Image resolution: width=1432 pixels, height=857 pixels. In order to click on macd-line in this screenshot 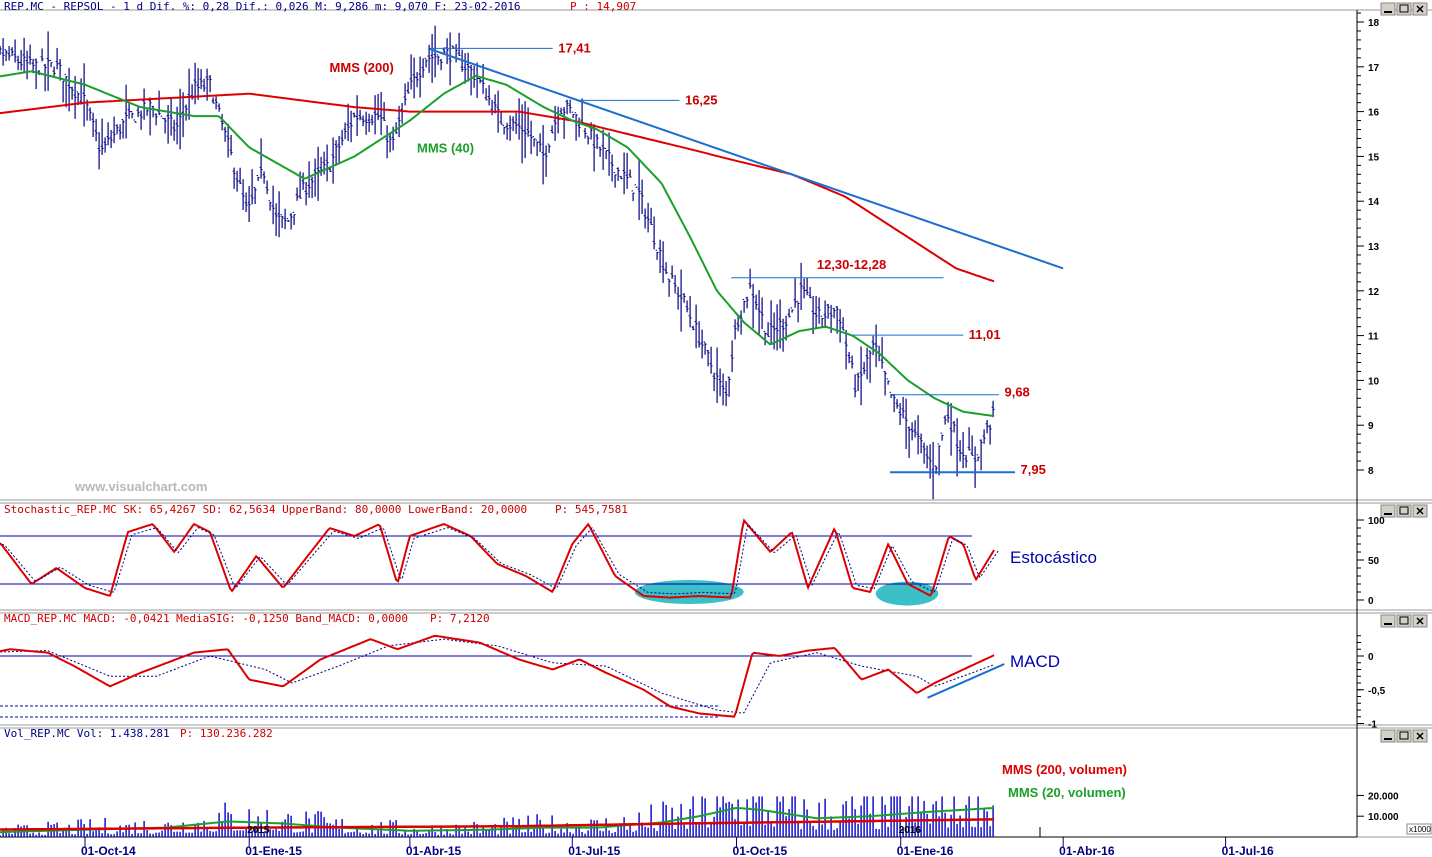, I will do `click(497, 676)`.